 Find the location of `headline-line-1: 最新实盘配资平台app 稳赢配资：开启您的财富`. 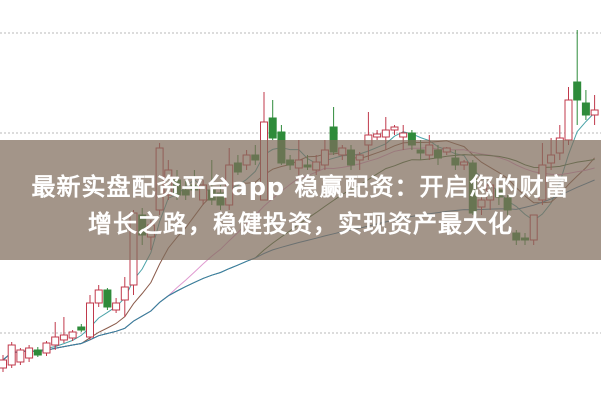

headline-line-1: 最新实盘配资平台app 稳赢配资：开启您的财富 is located at coordinates (300, 187).